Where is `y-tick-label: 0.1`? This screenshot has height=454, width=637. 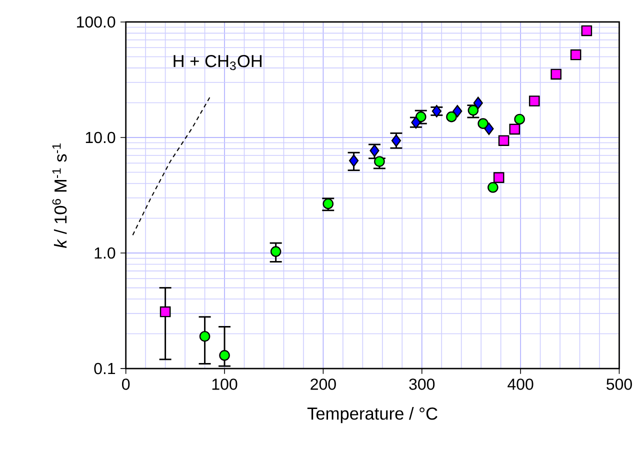
y-tick-label: 0.1 is located at coordinates (105, 368).